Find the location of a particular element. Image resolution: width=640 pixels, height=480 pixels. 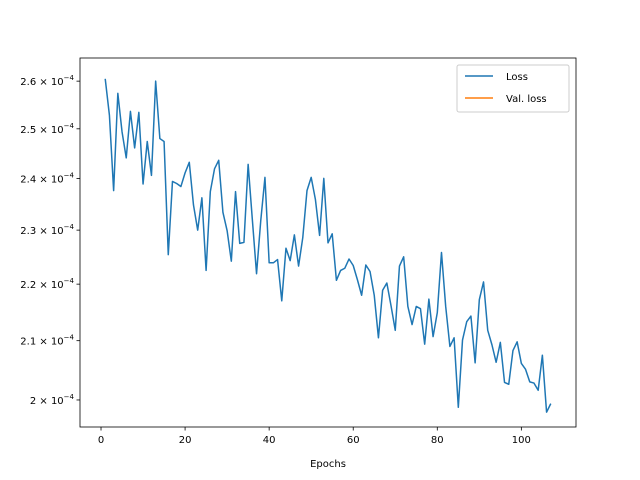

legend-label-val-loss: Val. loss is located at coordinates (526, 99).